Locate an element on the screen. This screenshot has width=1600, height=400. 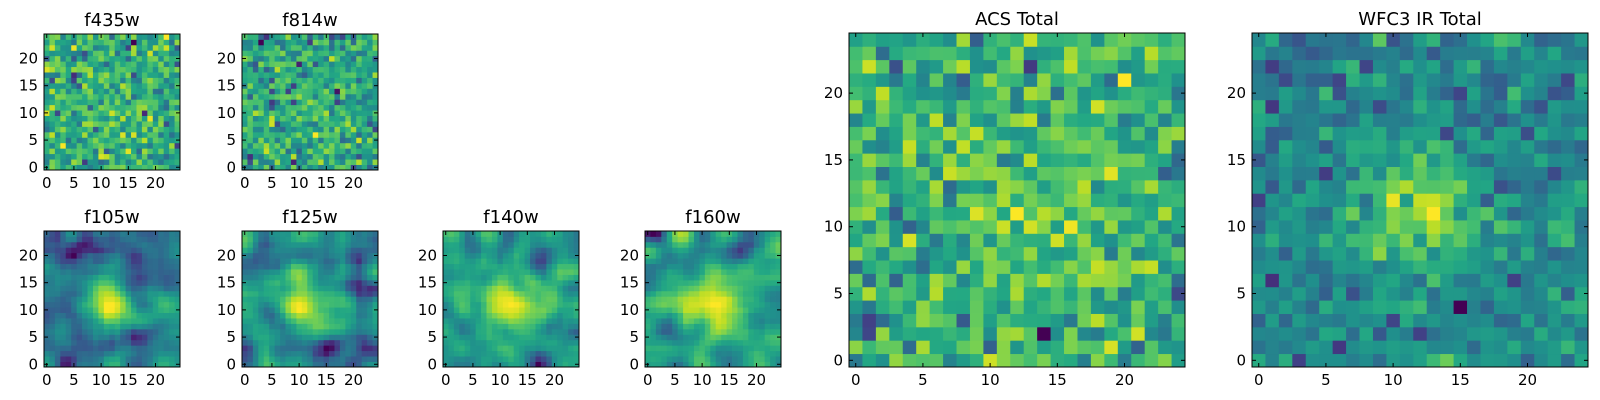
y-tick-label: 20 is located at coordinates (629, 255).